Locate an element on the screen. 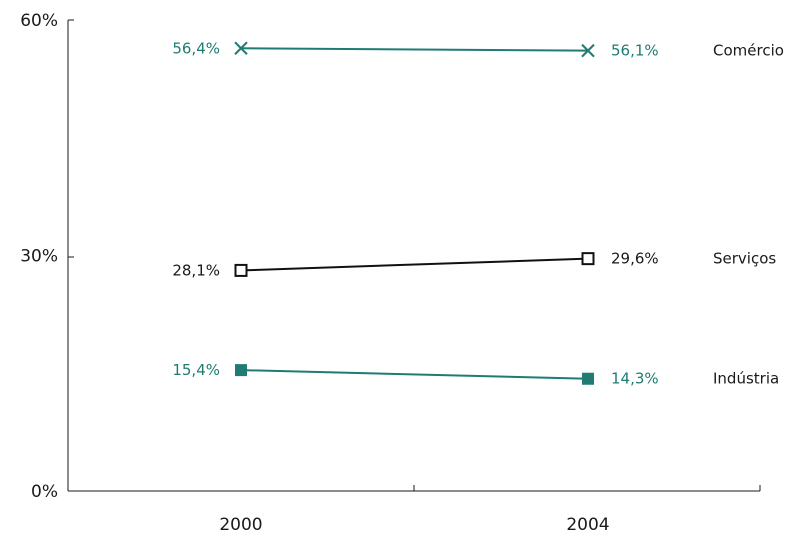 This screenshot has width=800, height=537. series-name-label: Indústria is located at coordinates (746, 379).